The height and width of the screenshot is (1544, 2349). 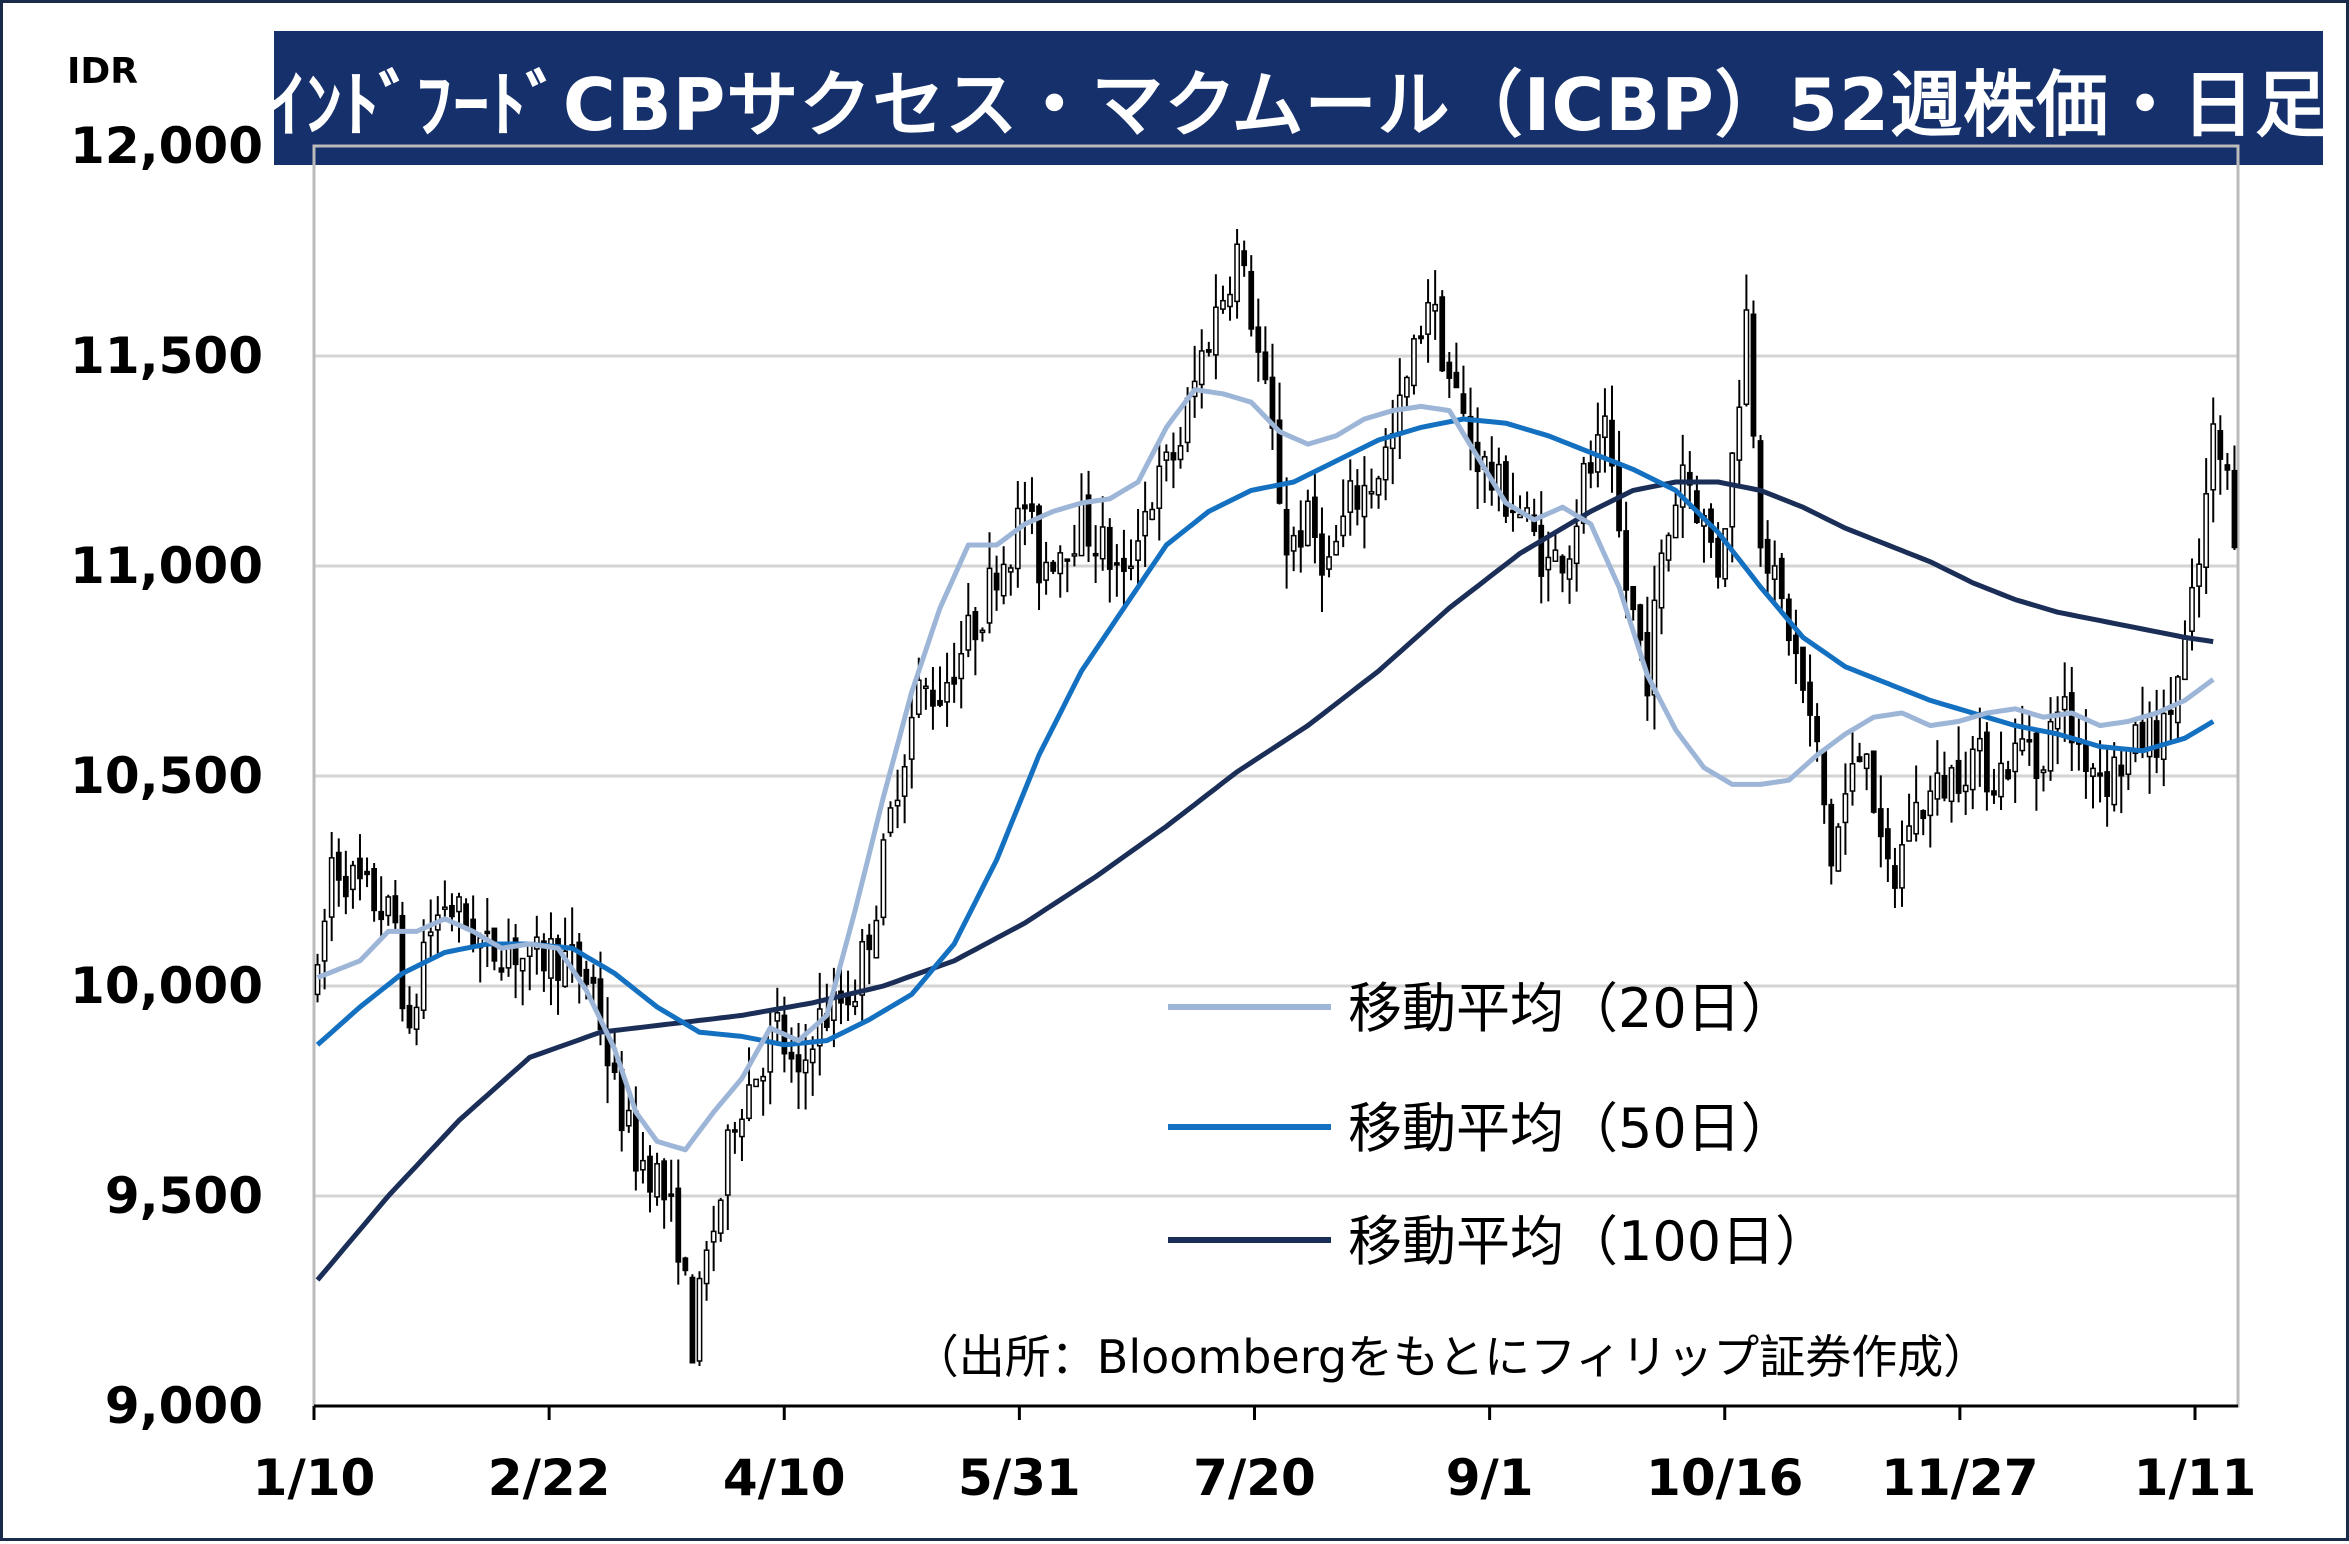 I want to click on legend: 移動平均（20日） 移動平均（50日） 移動平均（100日）, so click(x=1498, y=1125).